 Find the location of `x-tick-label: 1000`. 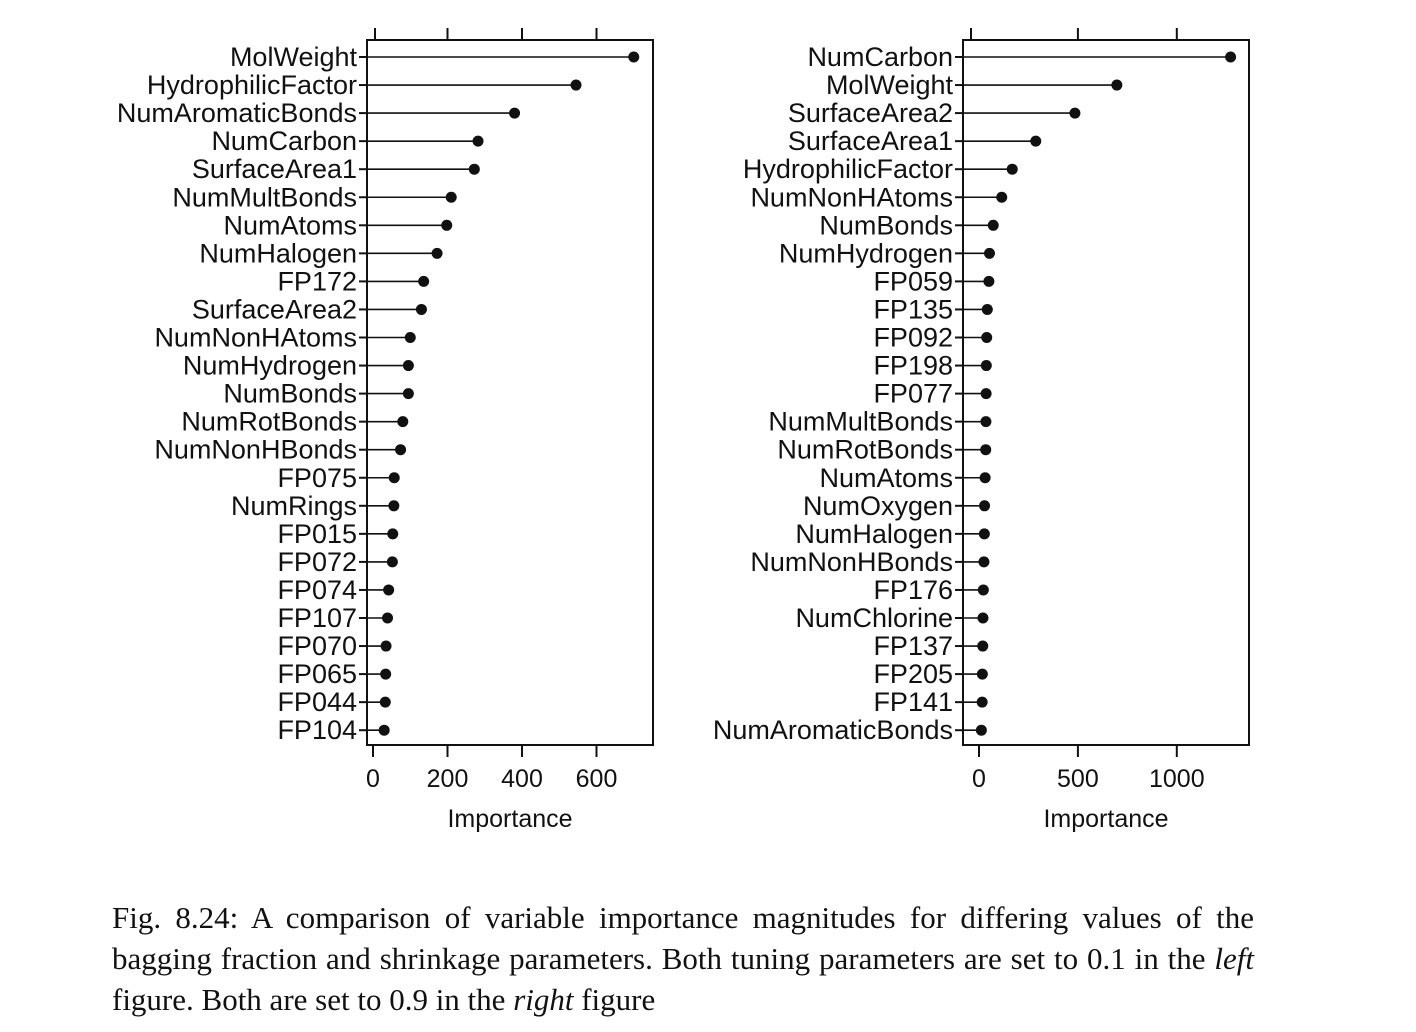

x-tick-label: 1000 is located at coordinates (1177, 779).